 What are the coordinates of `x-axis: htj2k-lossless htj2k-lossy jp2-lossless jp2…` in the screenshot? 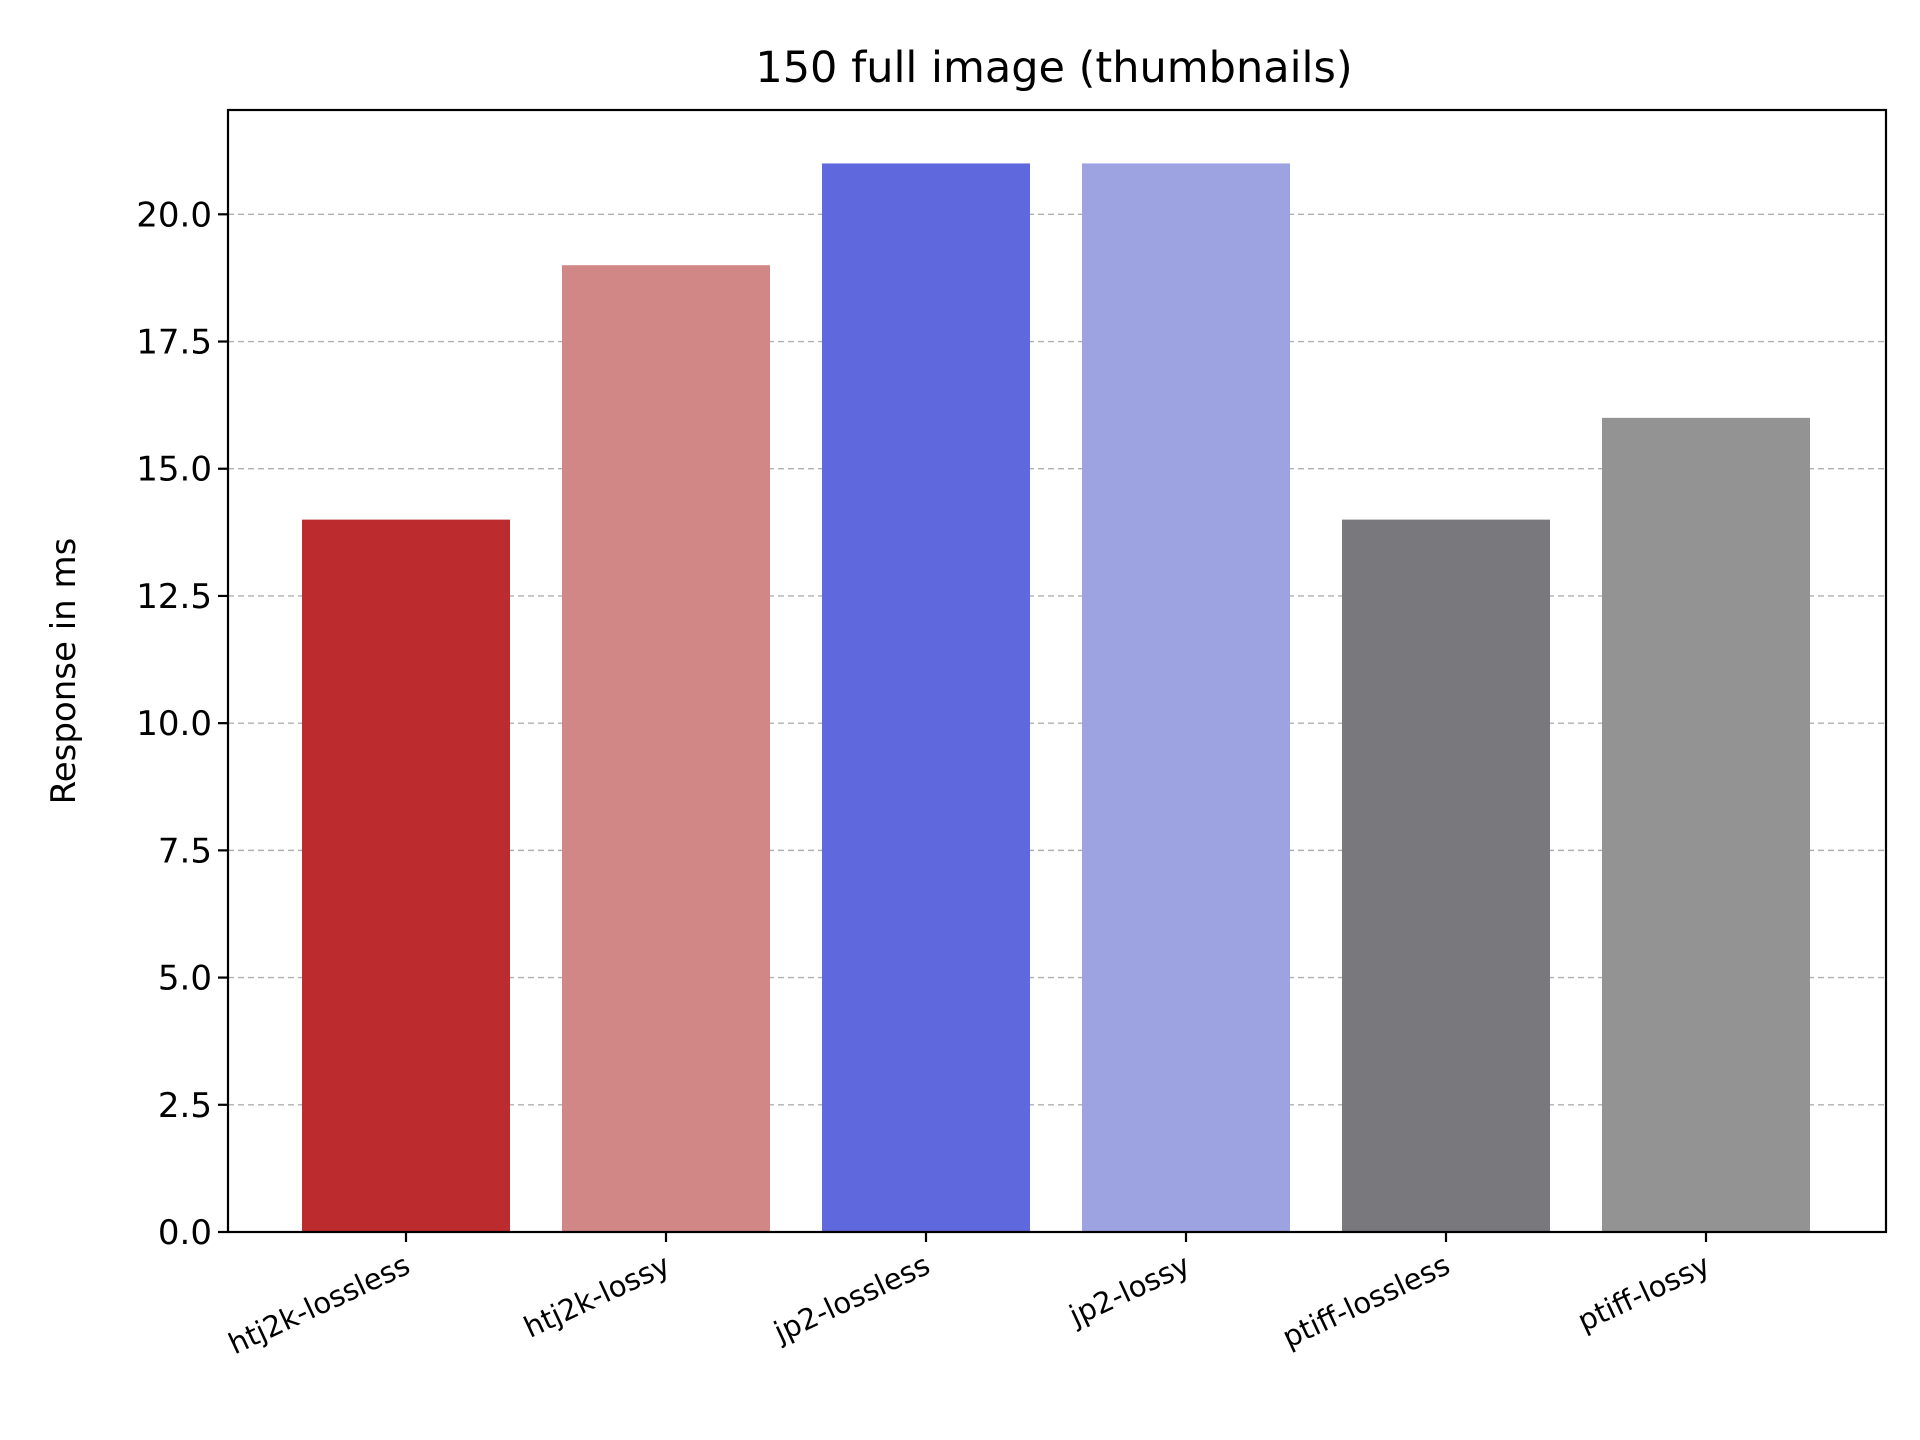 It's located at (969, 1296).